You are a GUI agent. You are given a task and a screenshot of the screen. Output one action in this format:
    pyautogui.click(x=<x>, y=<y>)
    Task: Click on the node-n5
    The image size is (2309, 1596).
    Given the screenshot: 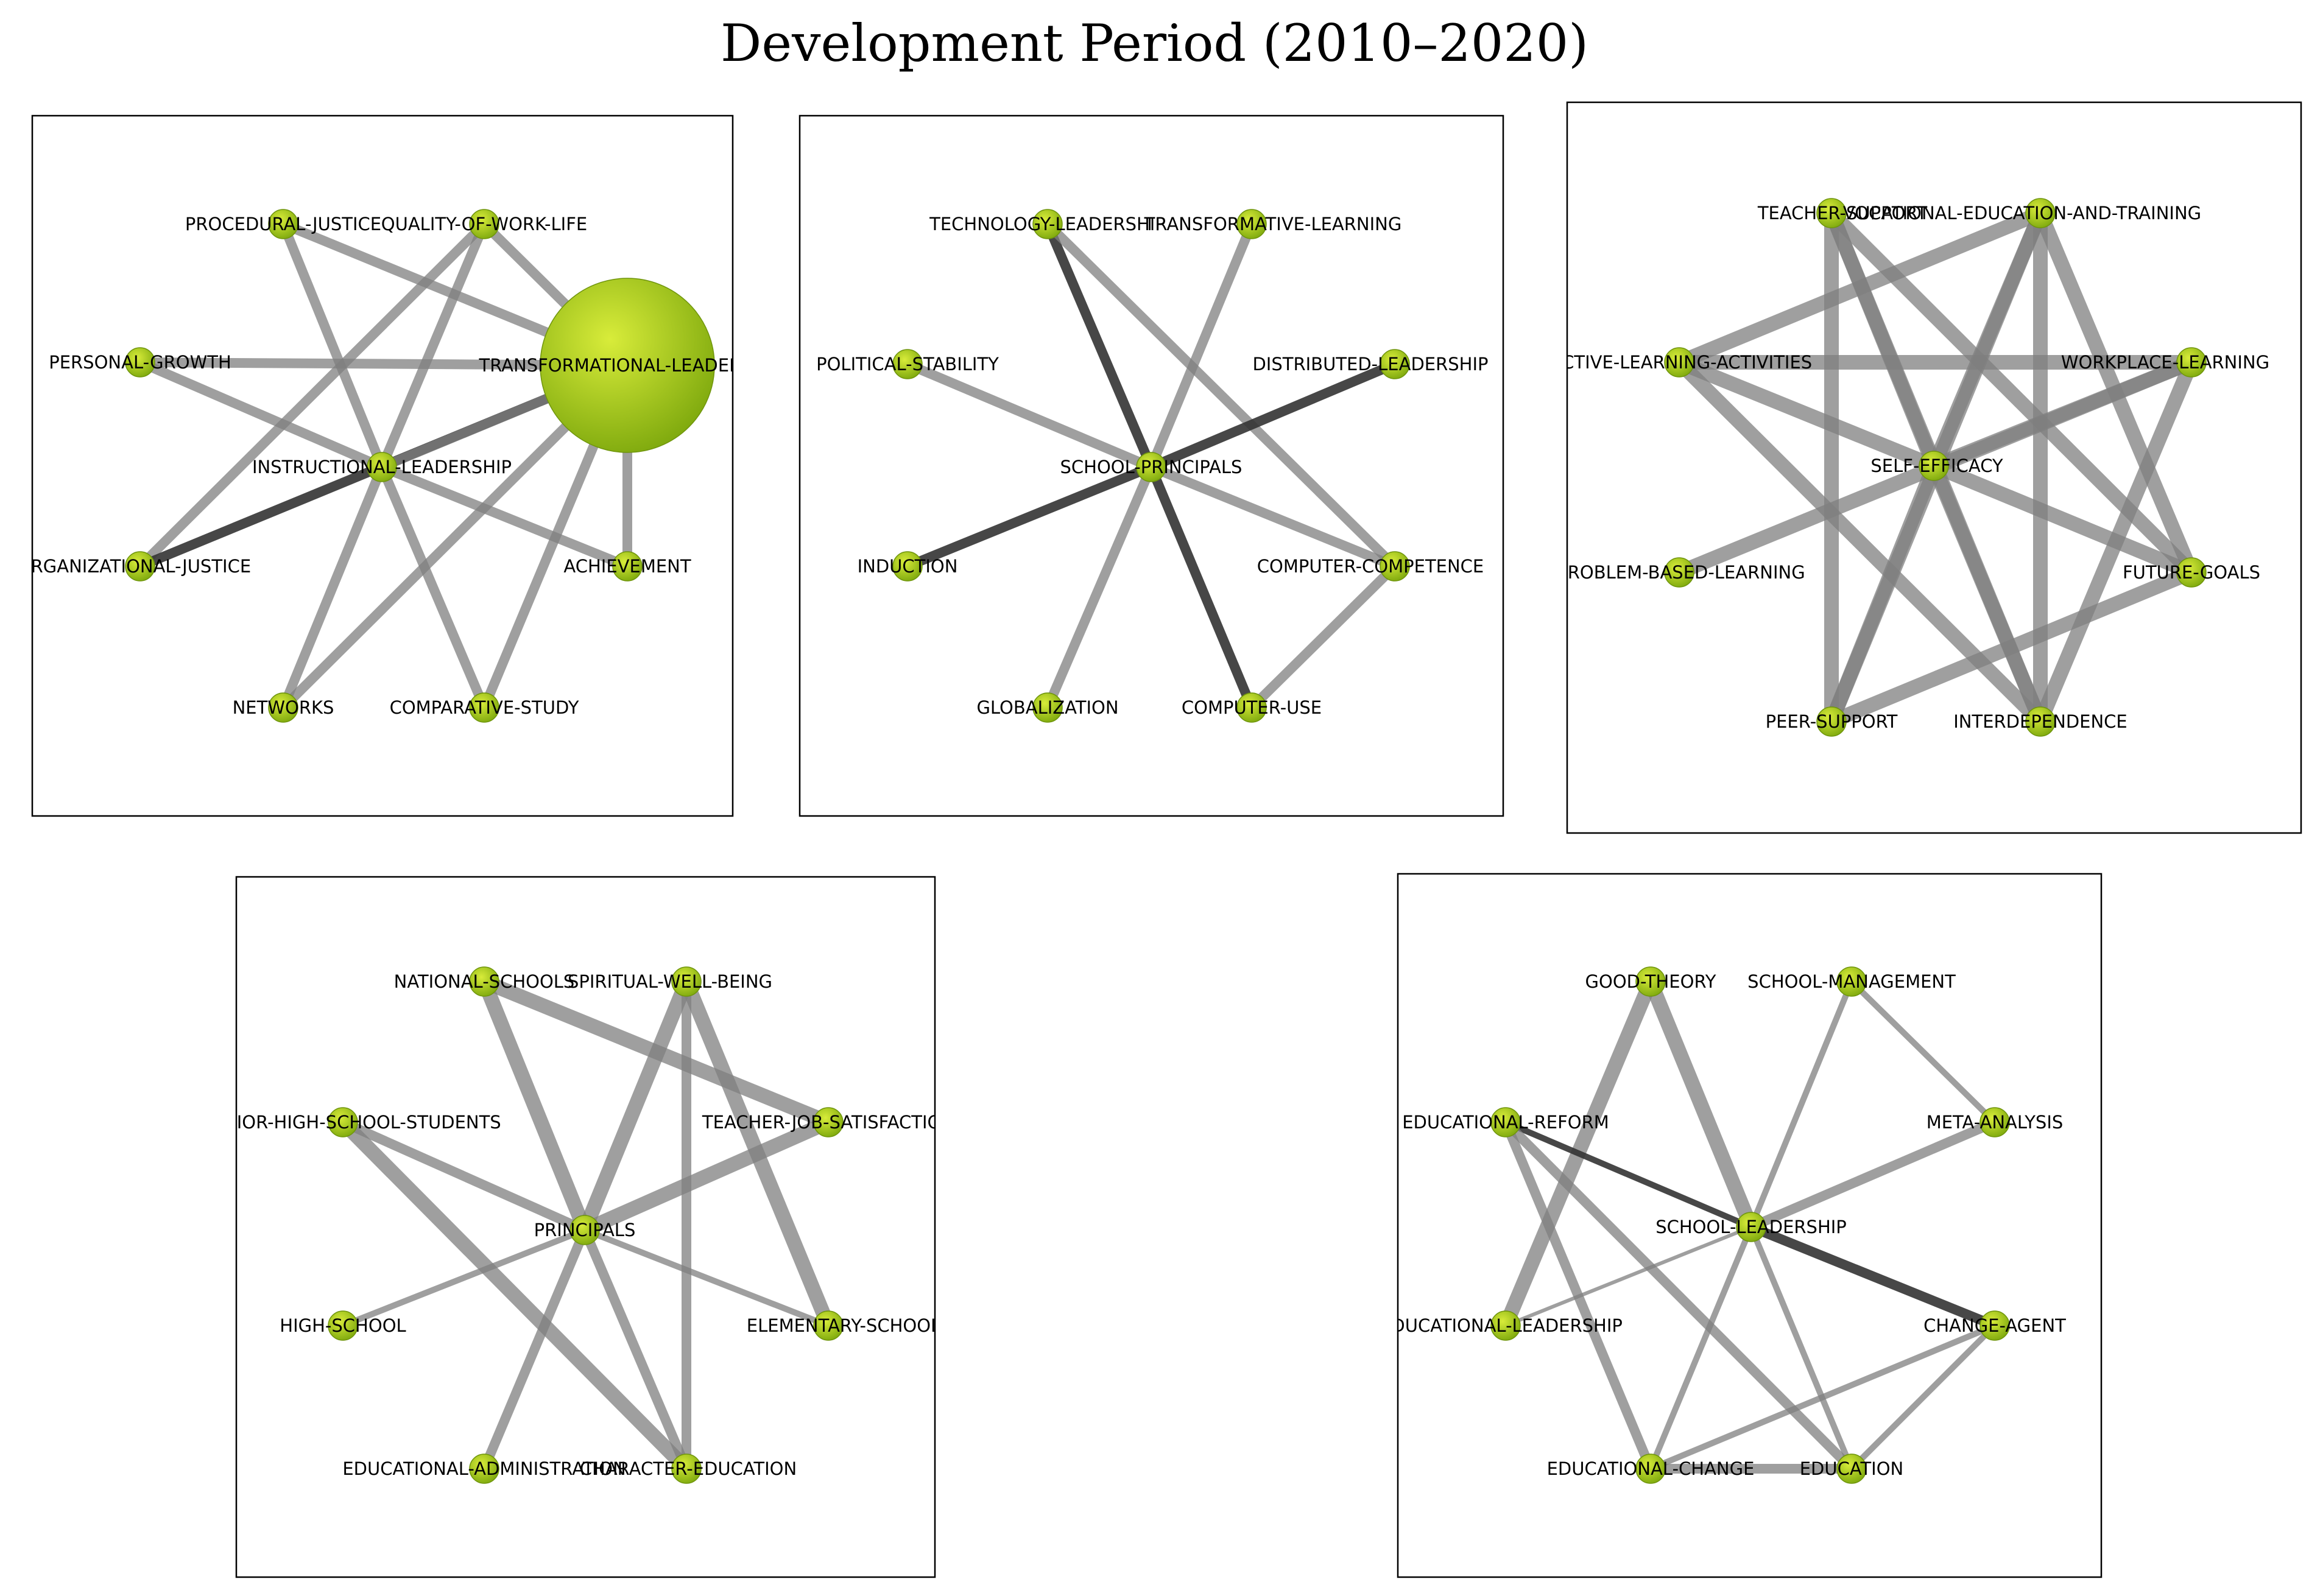 What is the action you would take?
    pyautogui.click(x=382, y=467)
    